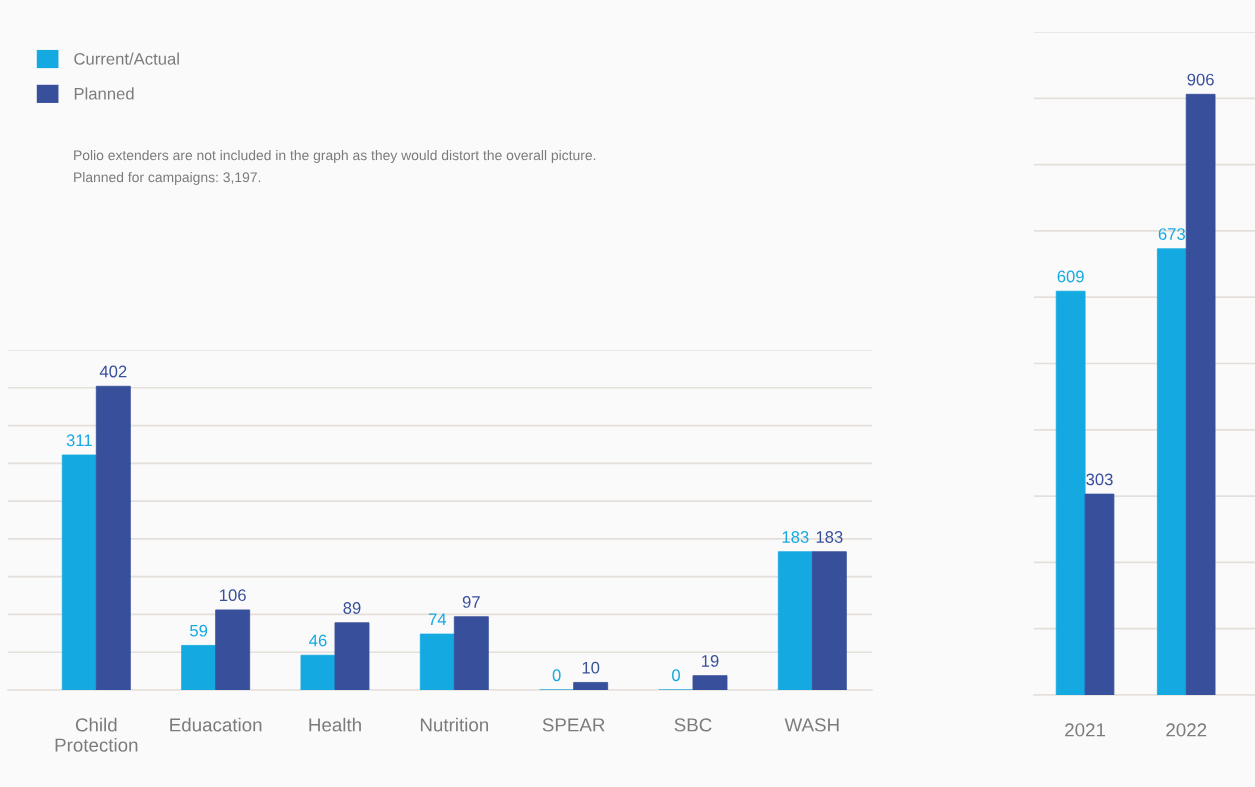 The image size is (1255, 787). I want to click on data-label: 906, so click(1200, 79).